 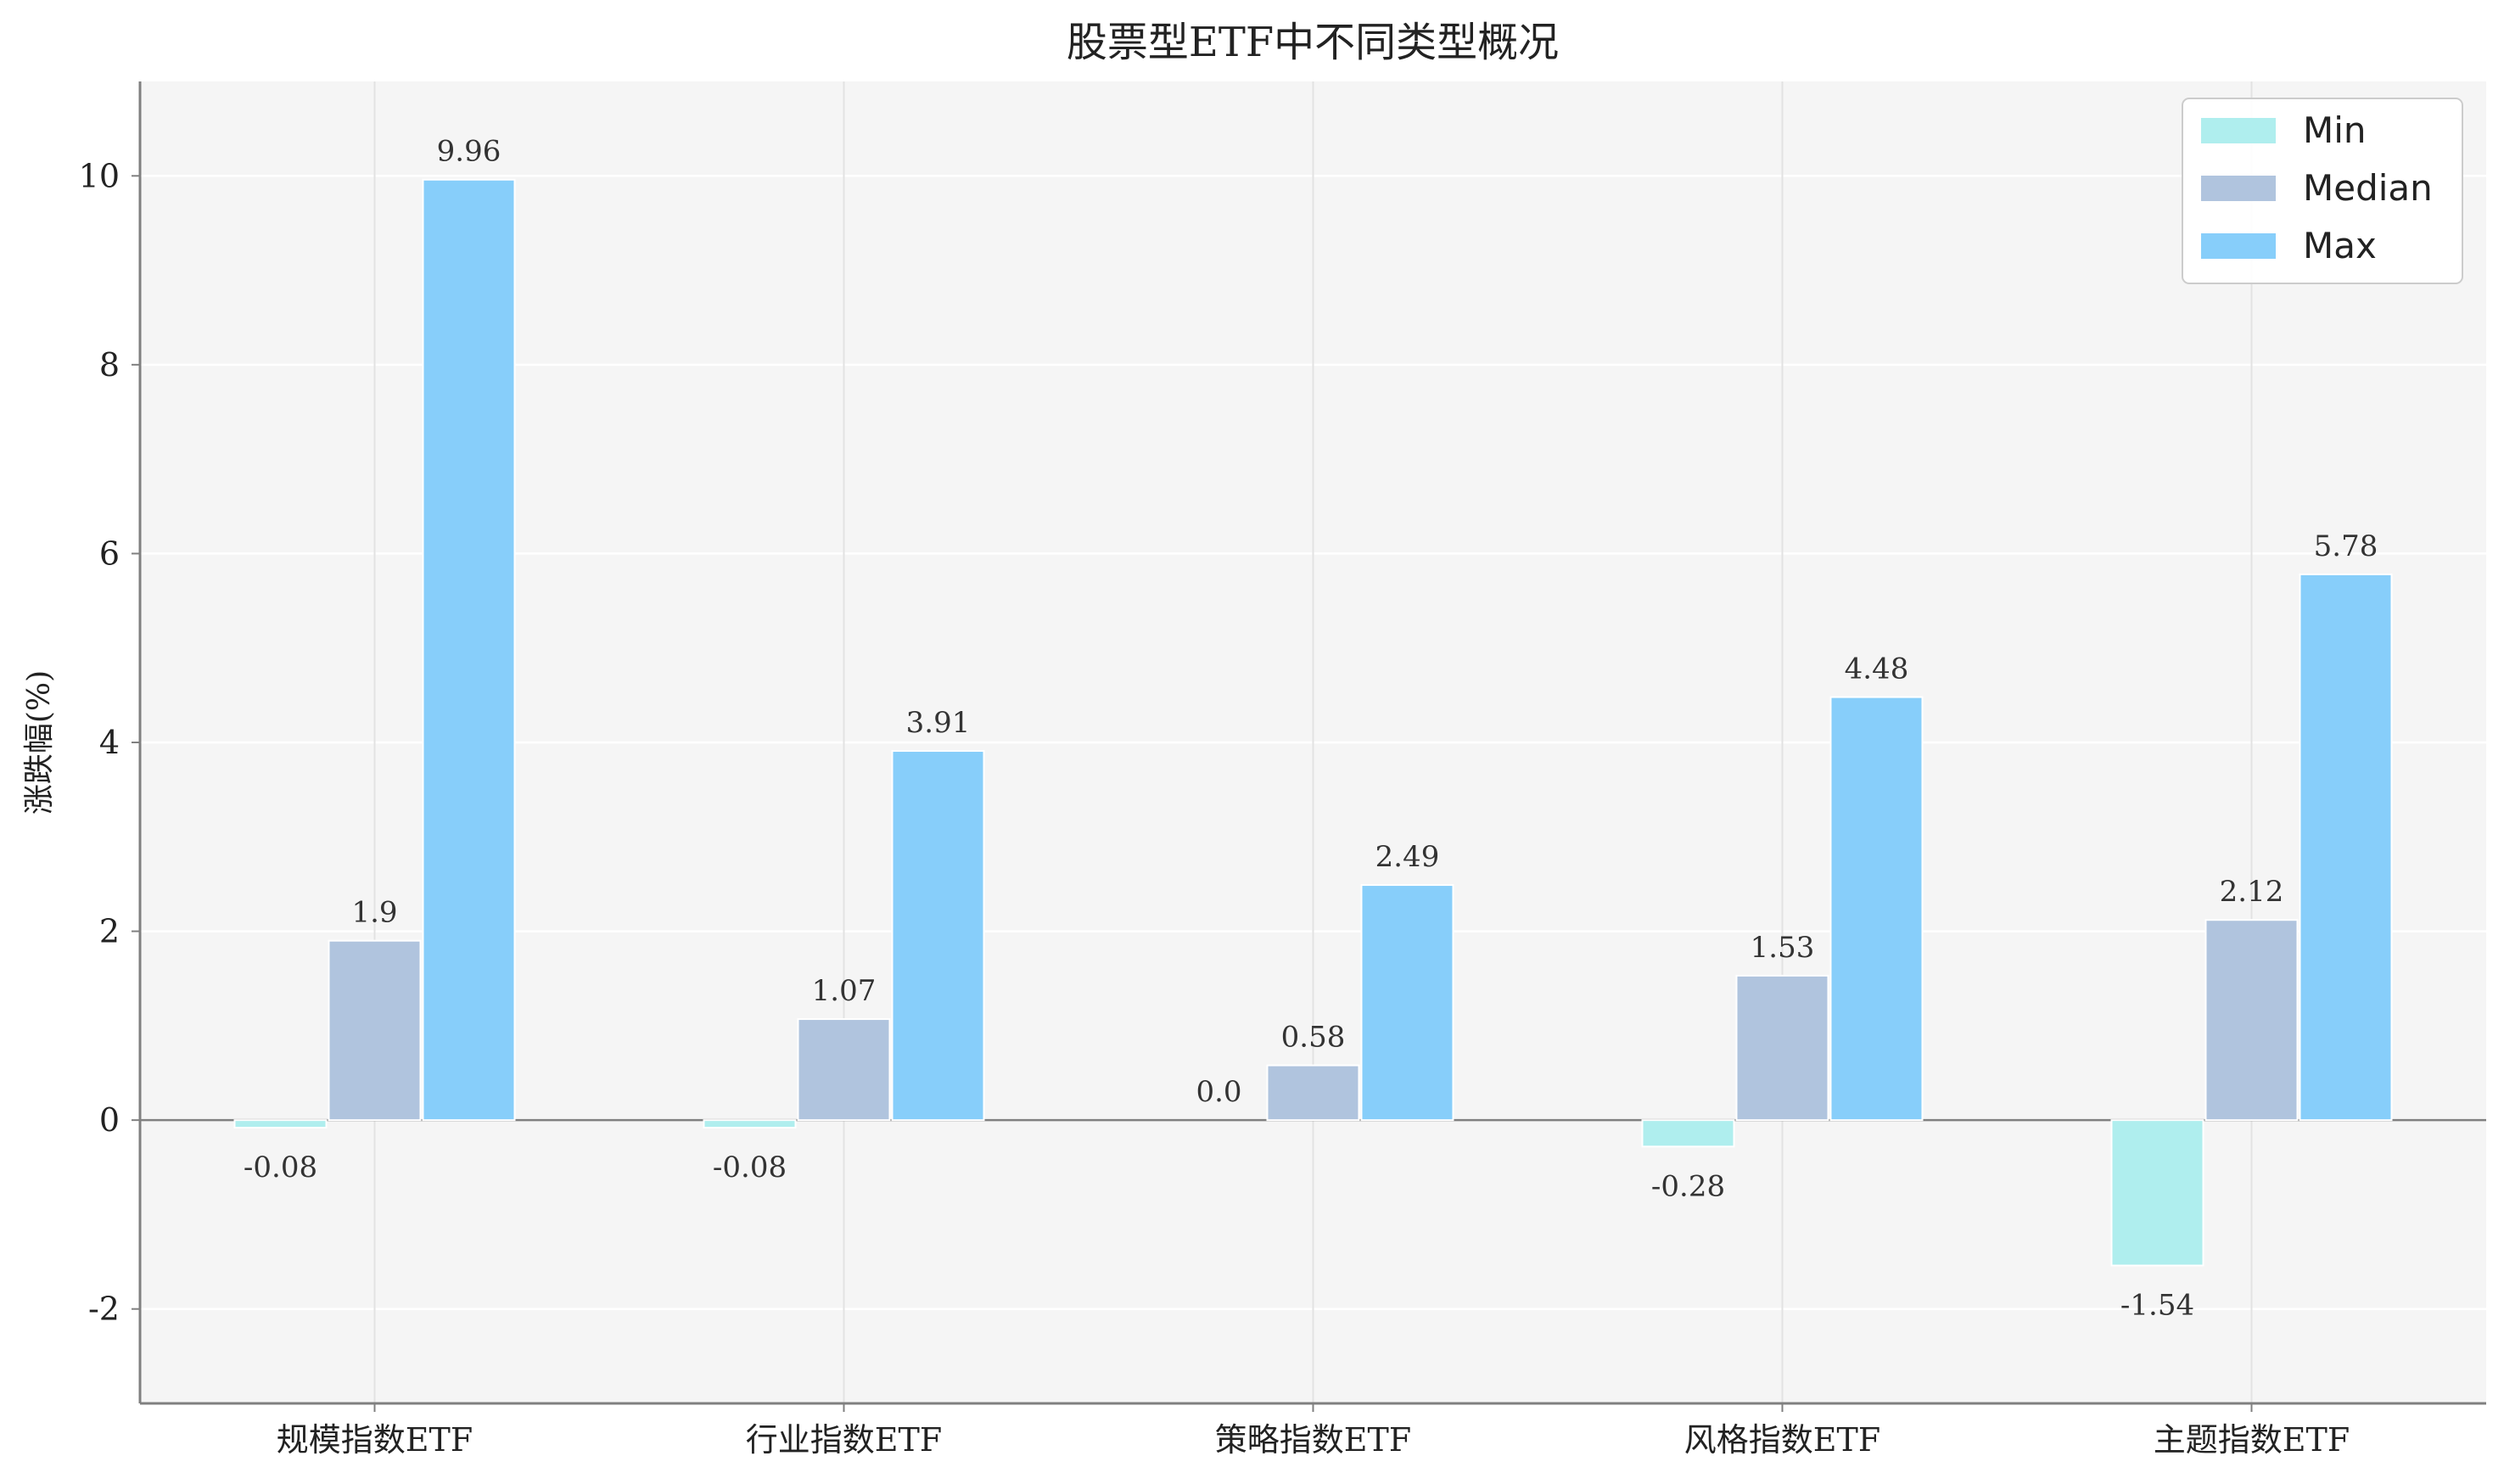 What do you see at coordinates (2340, 245) in the screenshot?
I see `legend-label: Max` at bounding box center [2340, 245].